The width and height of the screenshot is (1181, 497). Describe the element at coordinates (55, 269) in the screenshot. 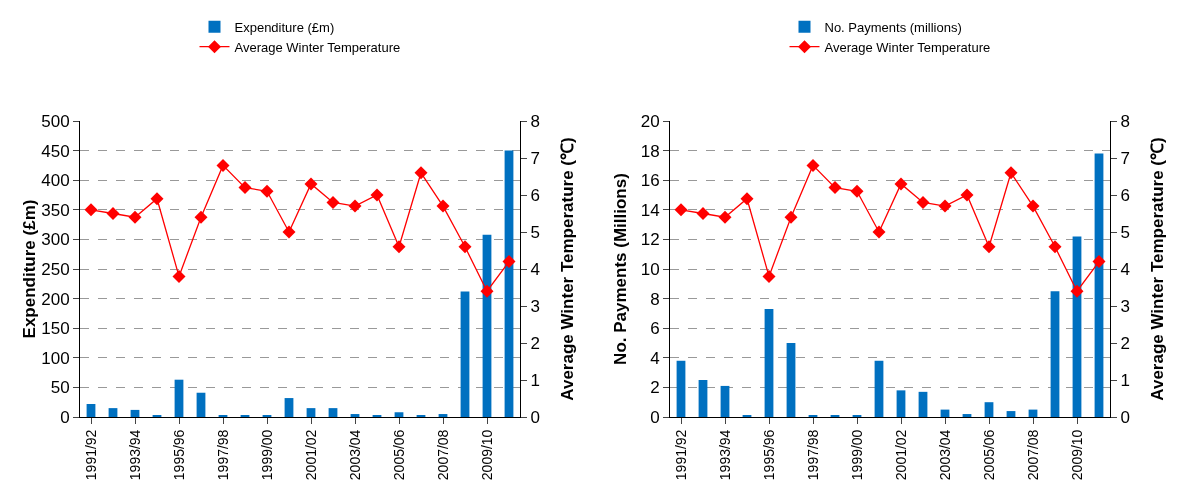

I see `y-tick-label: 250` at that location.